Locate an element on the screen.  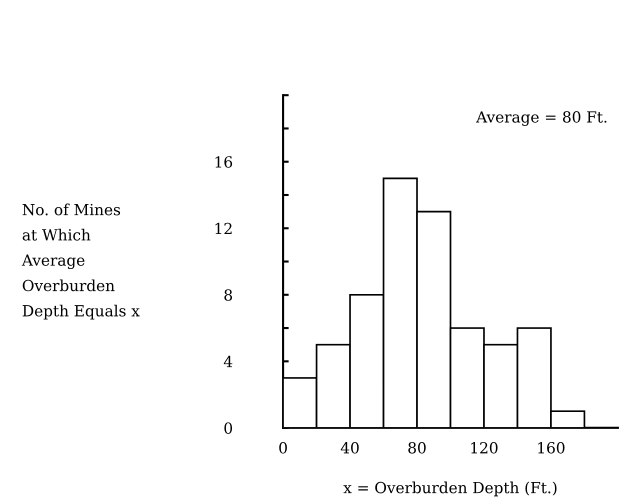
y-tick-label: 4 is located at coordinates (228, 362).